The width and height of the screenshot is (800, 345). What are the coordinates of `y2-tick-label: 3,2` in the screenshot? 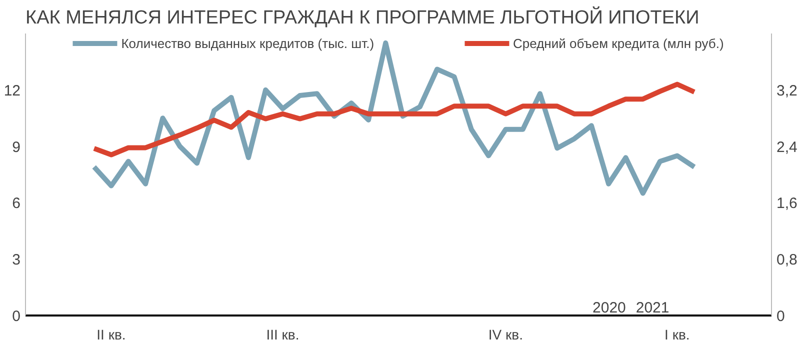 It's located at (787, 91).